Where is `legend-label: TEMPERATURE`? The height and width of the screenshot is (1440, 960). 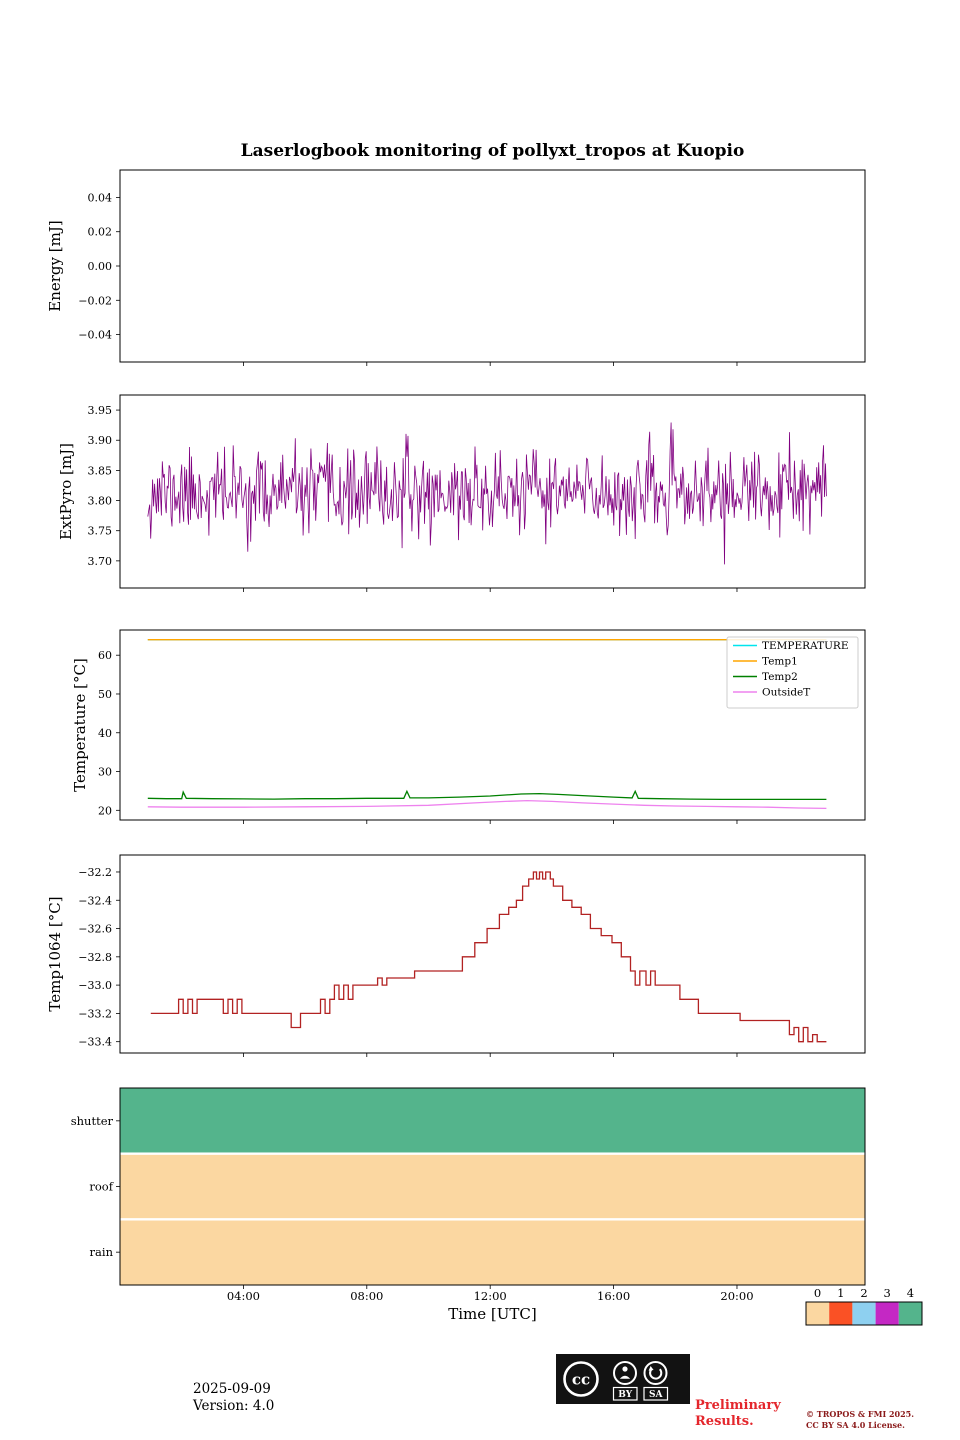
legend-label: TEMPERATURE is located at coordinates (805, 646).